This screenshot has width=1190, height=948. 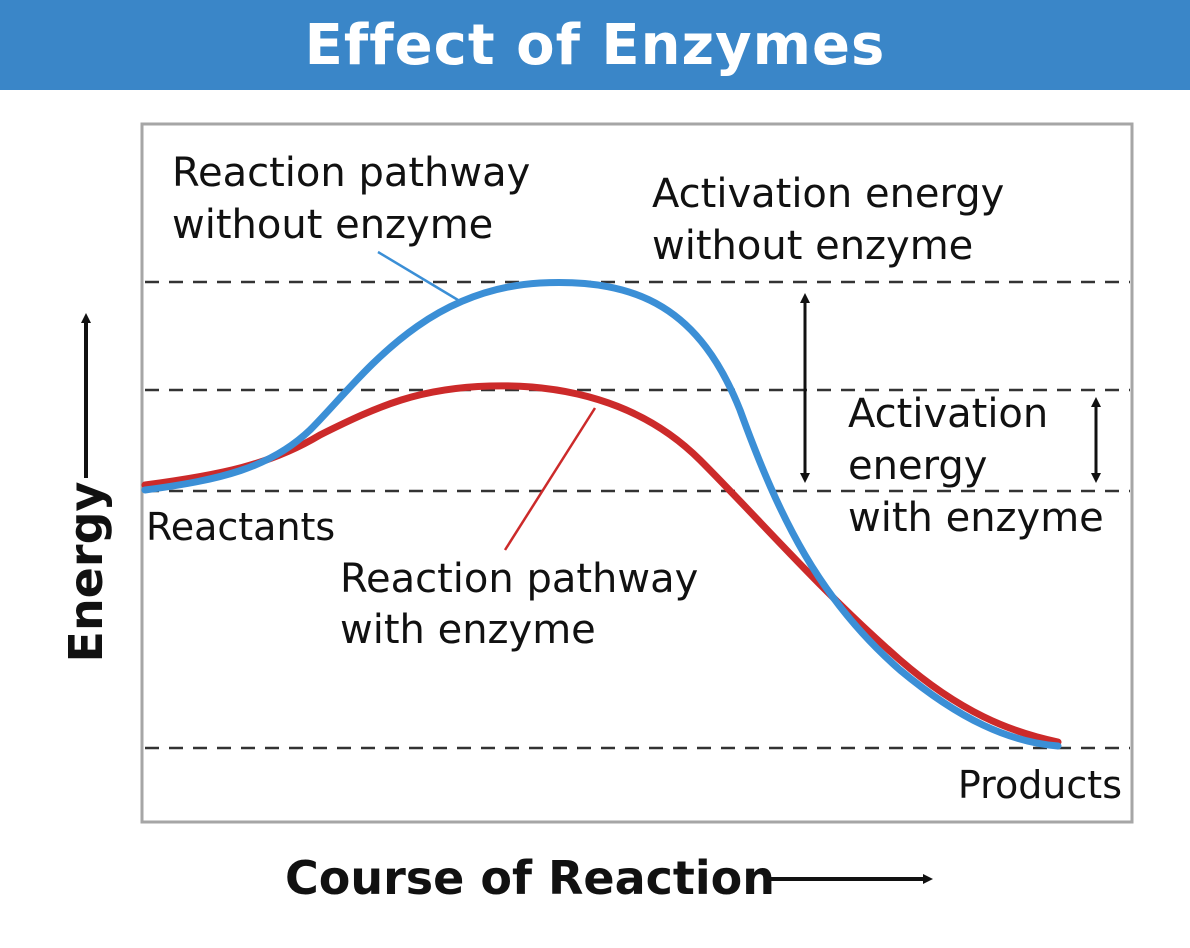 I want to click on y-axis: Energy, so click(x=86, y=488).